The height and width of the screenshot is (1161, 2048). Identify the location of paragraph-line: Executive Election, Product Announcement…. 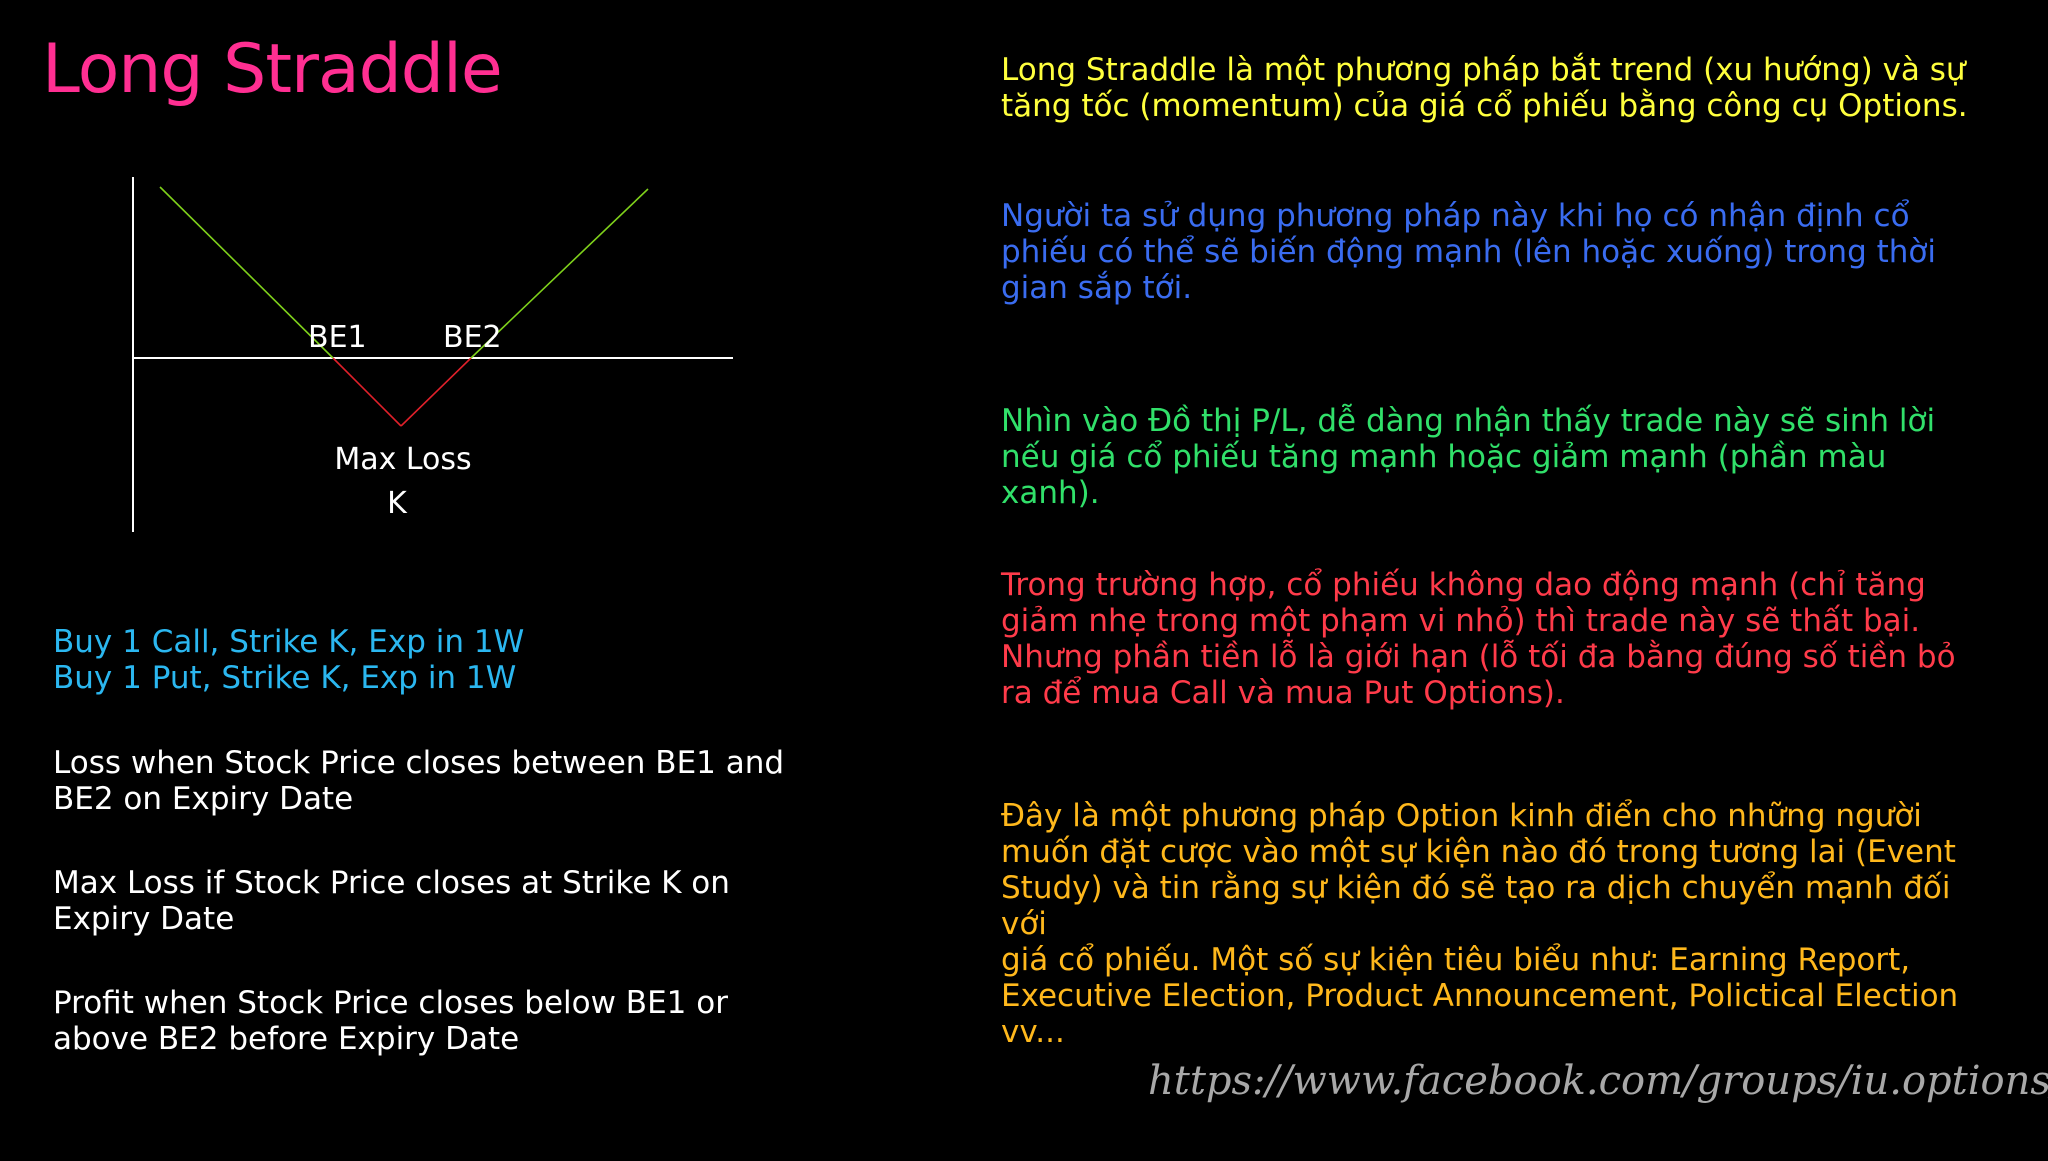
(1480, 996).